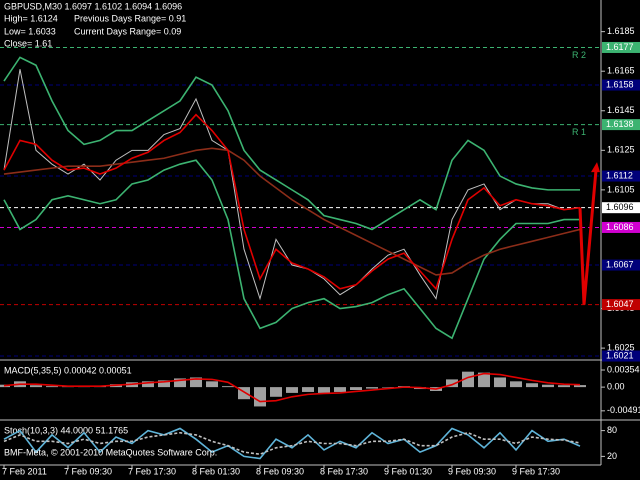  I want to click on level-label: 1.6086, so click(620, 227).